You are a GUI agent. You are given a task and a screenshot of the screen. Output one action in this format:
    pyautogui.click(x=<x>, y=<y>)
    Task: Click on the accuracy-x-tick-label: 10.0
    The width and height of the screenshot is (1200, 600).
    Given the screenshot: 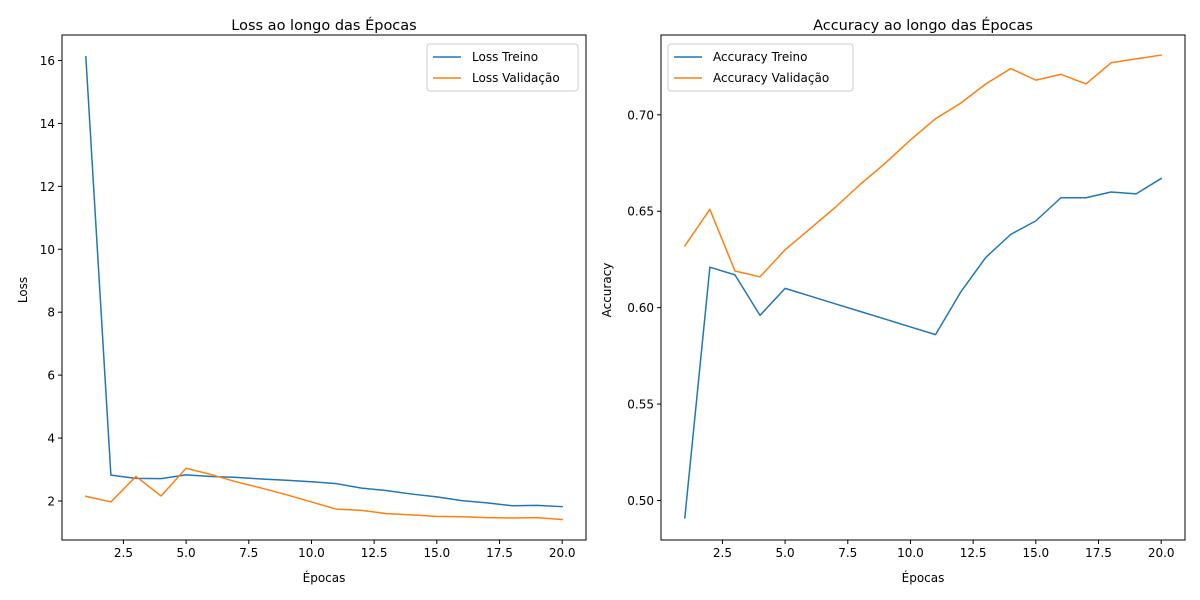 What is the action you would take?
    pyautogui.click(x=910, y=553)
    